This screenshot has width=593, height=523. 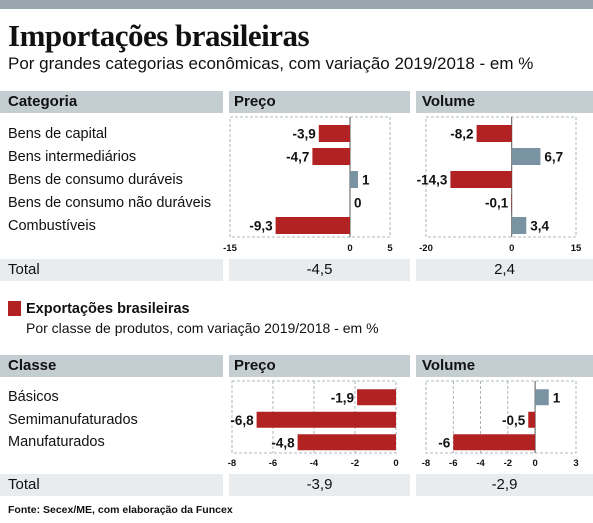 What do you see at coordinates (342, 397) in the screenshot?
I see `bar-value-label: -1,9` at bounding box center [342, 397].